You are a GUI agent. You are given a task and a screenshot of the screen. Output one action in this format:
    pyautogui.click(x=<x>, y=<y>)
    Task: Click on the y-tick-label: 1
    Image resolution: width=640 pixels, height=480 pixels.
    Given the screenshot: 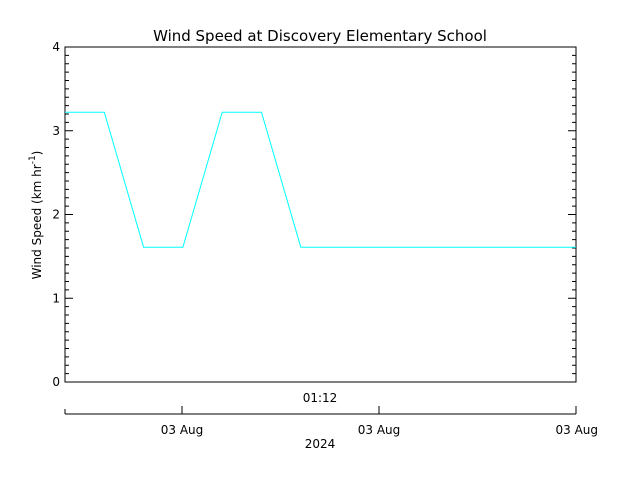 What is the action you would take?
    pyautogui.click(x=56, y=298)
    